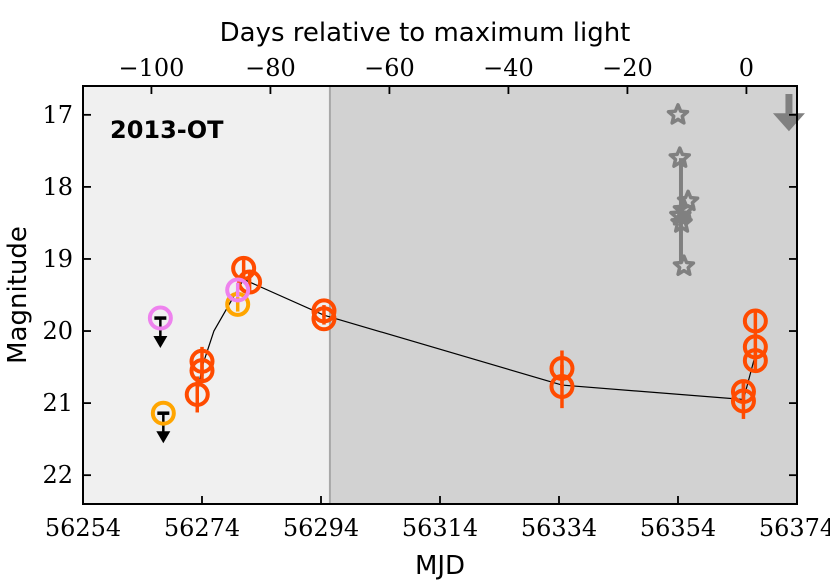 The image size is (830, 581). Describe the element at coordinates (270, 68) in the screenshot. I see `top-tick-label-1: −80` at that location.